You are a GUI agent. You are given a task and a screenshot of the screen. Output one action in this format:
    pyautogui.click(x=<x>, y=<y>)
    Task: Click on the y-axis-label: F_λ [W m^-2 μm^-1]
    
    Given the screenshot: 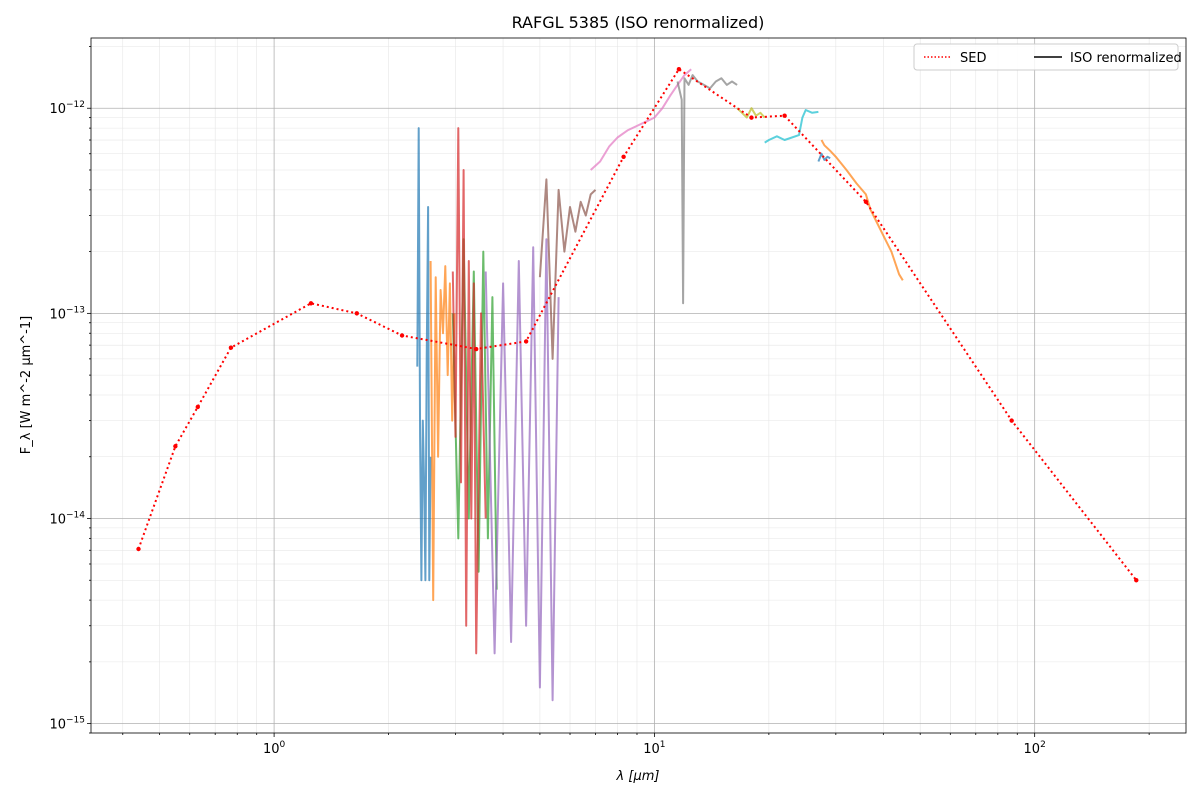 What is the action you would take?
    pyautogui.click(x=26, y=385)
    